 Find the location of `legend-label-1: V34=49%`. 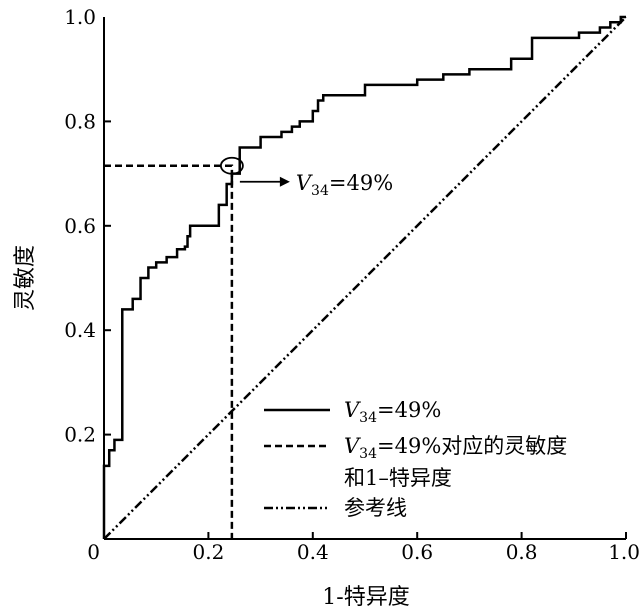

legend-label-1: V34=49% is located at coordinates (392, 412).